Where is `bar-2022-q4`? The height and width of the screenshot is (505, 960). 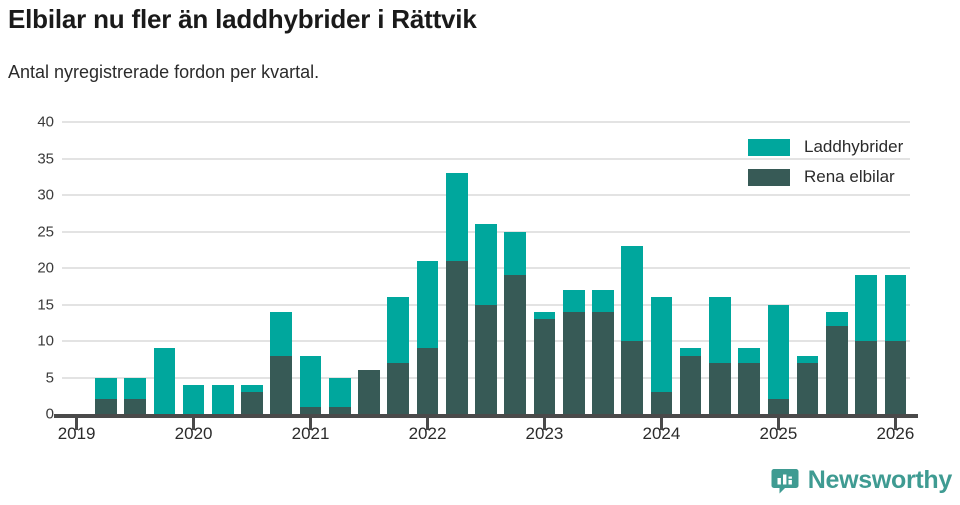
bar-2022-q4 is located at coordinates (515, 322).